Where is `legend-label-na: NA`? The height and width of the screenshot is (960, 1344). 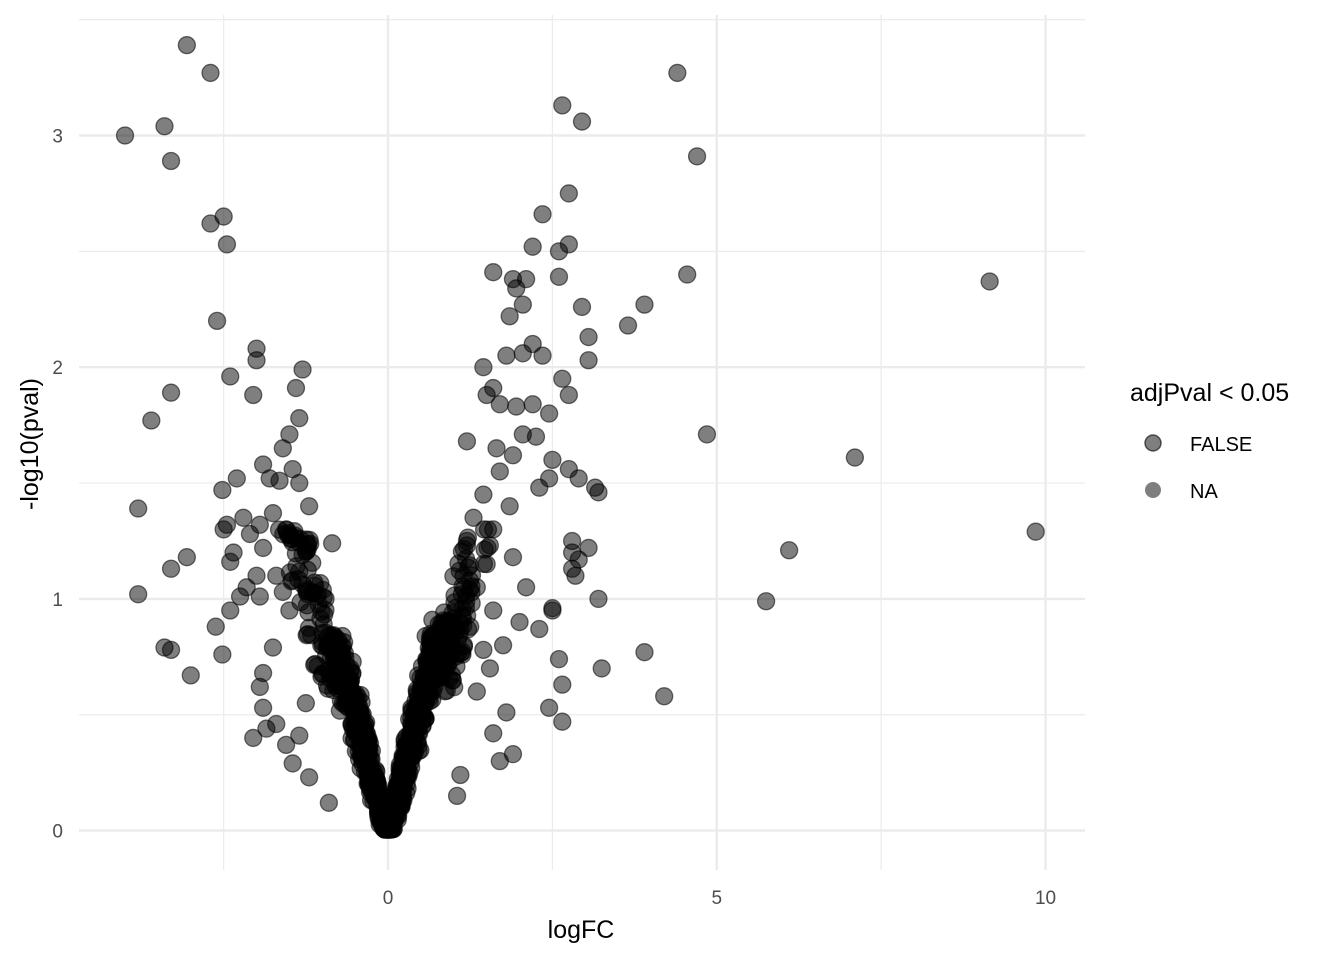 legend-label-na: NA is located at coordinates (1204, 492).